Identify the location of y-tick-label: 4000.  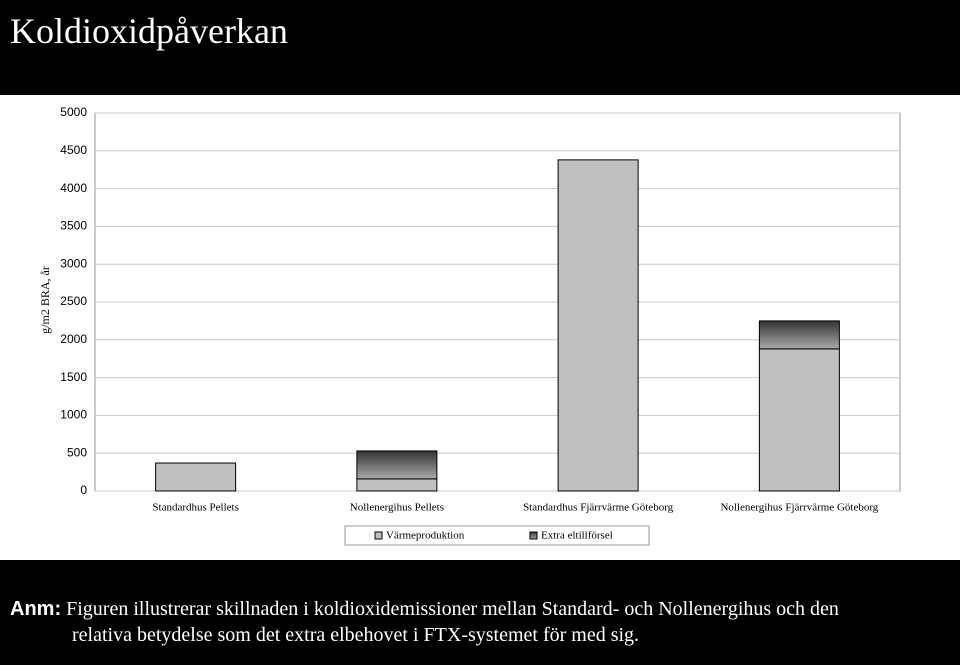
(73, 188).